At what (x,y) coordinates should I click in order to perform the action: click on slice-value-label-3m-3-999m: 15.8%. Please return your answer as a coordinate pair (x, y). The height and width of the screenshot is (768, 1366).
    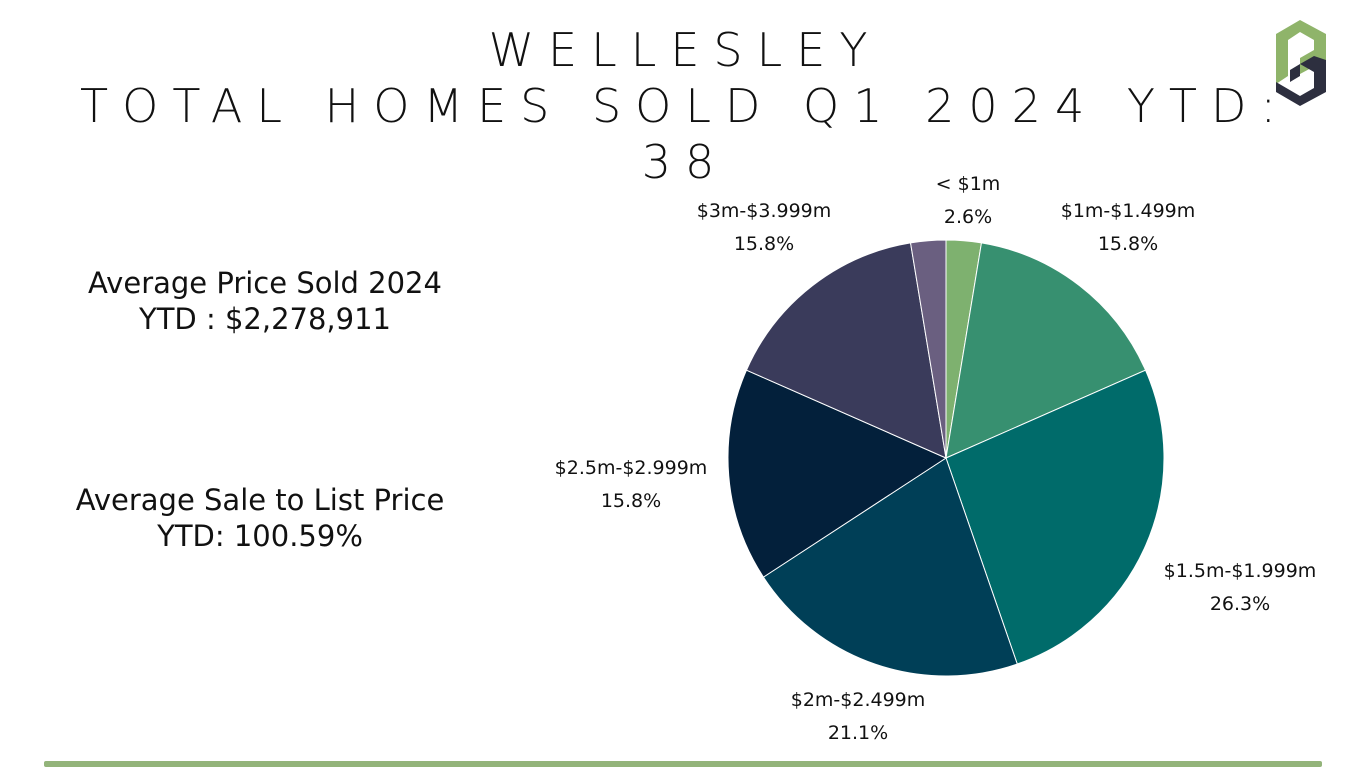
    Looking at the image, I should click on (764, 244).